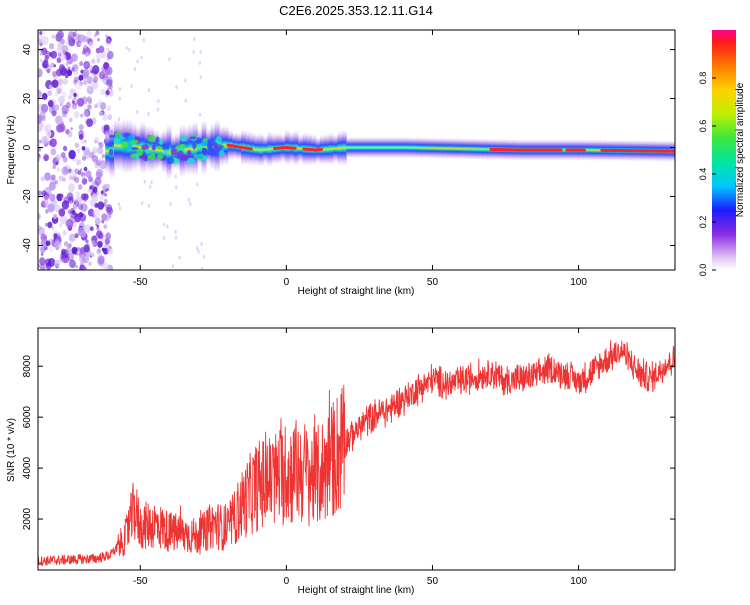  Describe the element at coordinates (433, 581) in the screenshot. I see `snr-x-tick-label: 50` at that location.